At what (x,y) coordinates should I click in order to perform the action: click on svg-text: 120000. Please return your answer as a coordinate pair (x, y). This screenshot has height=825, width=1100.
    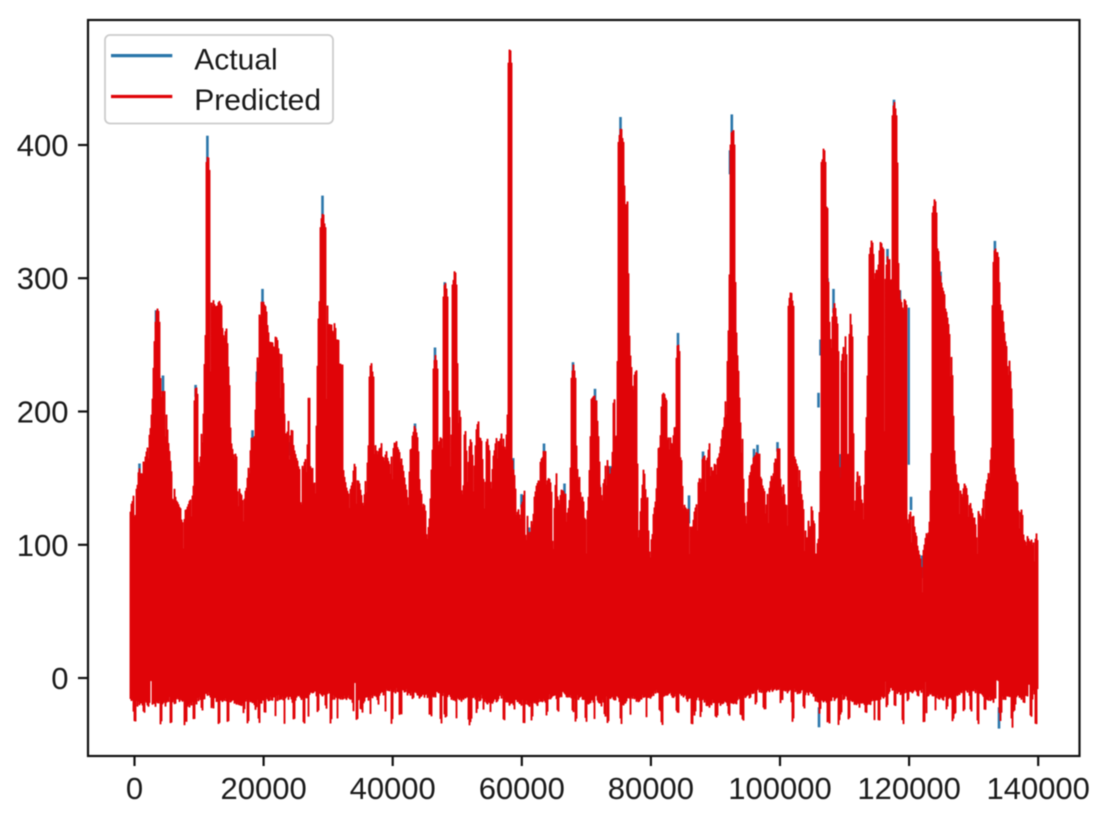
    Looking at the image, I should click on (908, 788).